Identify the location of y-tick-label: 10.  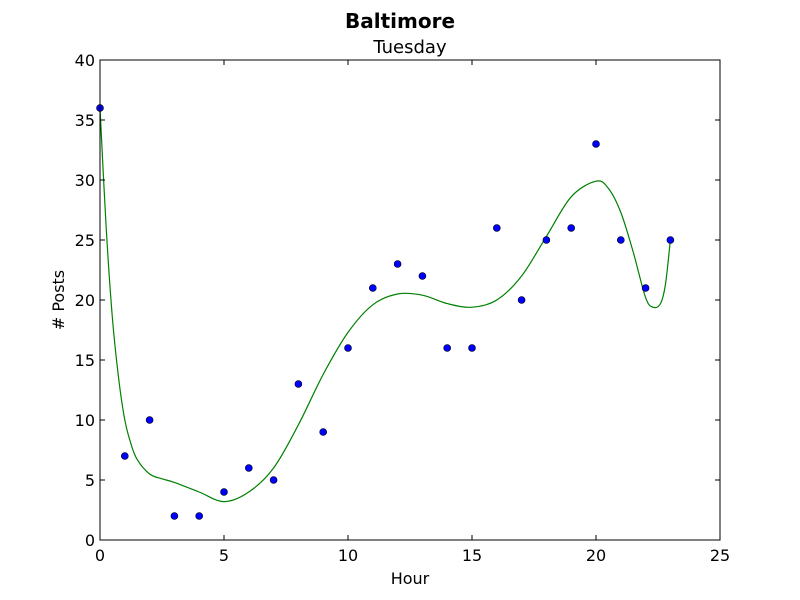
(85, 420).